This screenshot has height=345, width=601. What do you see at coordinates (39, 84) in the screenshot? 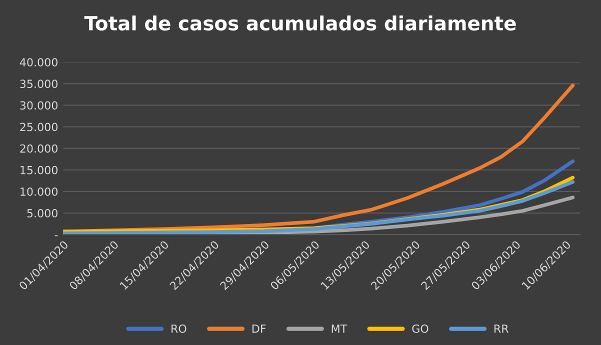
I see `y-tick-label: 35.000` at bounding box center [39, 84].